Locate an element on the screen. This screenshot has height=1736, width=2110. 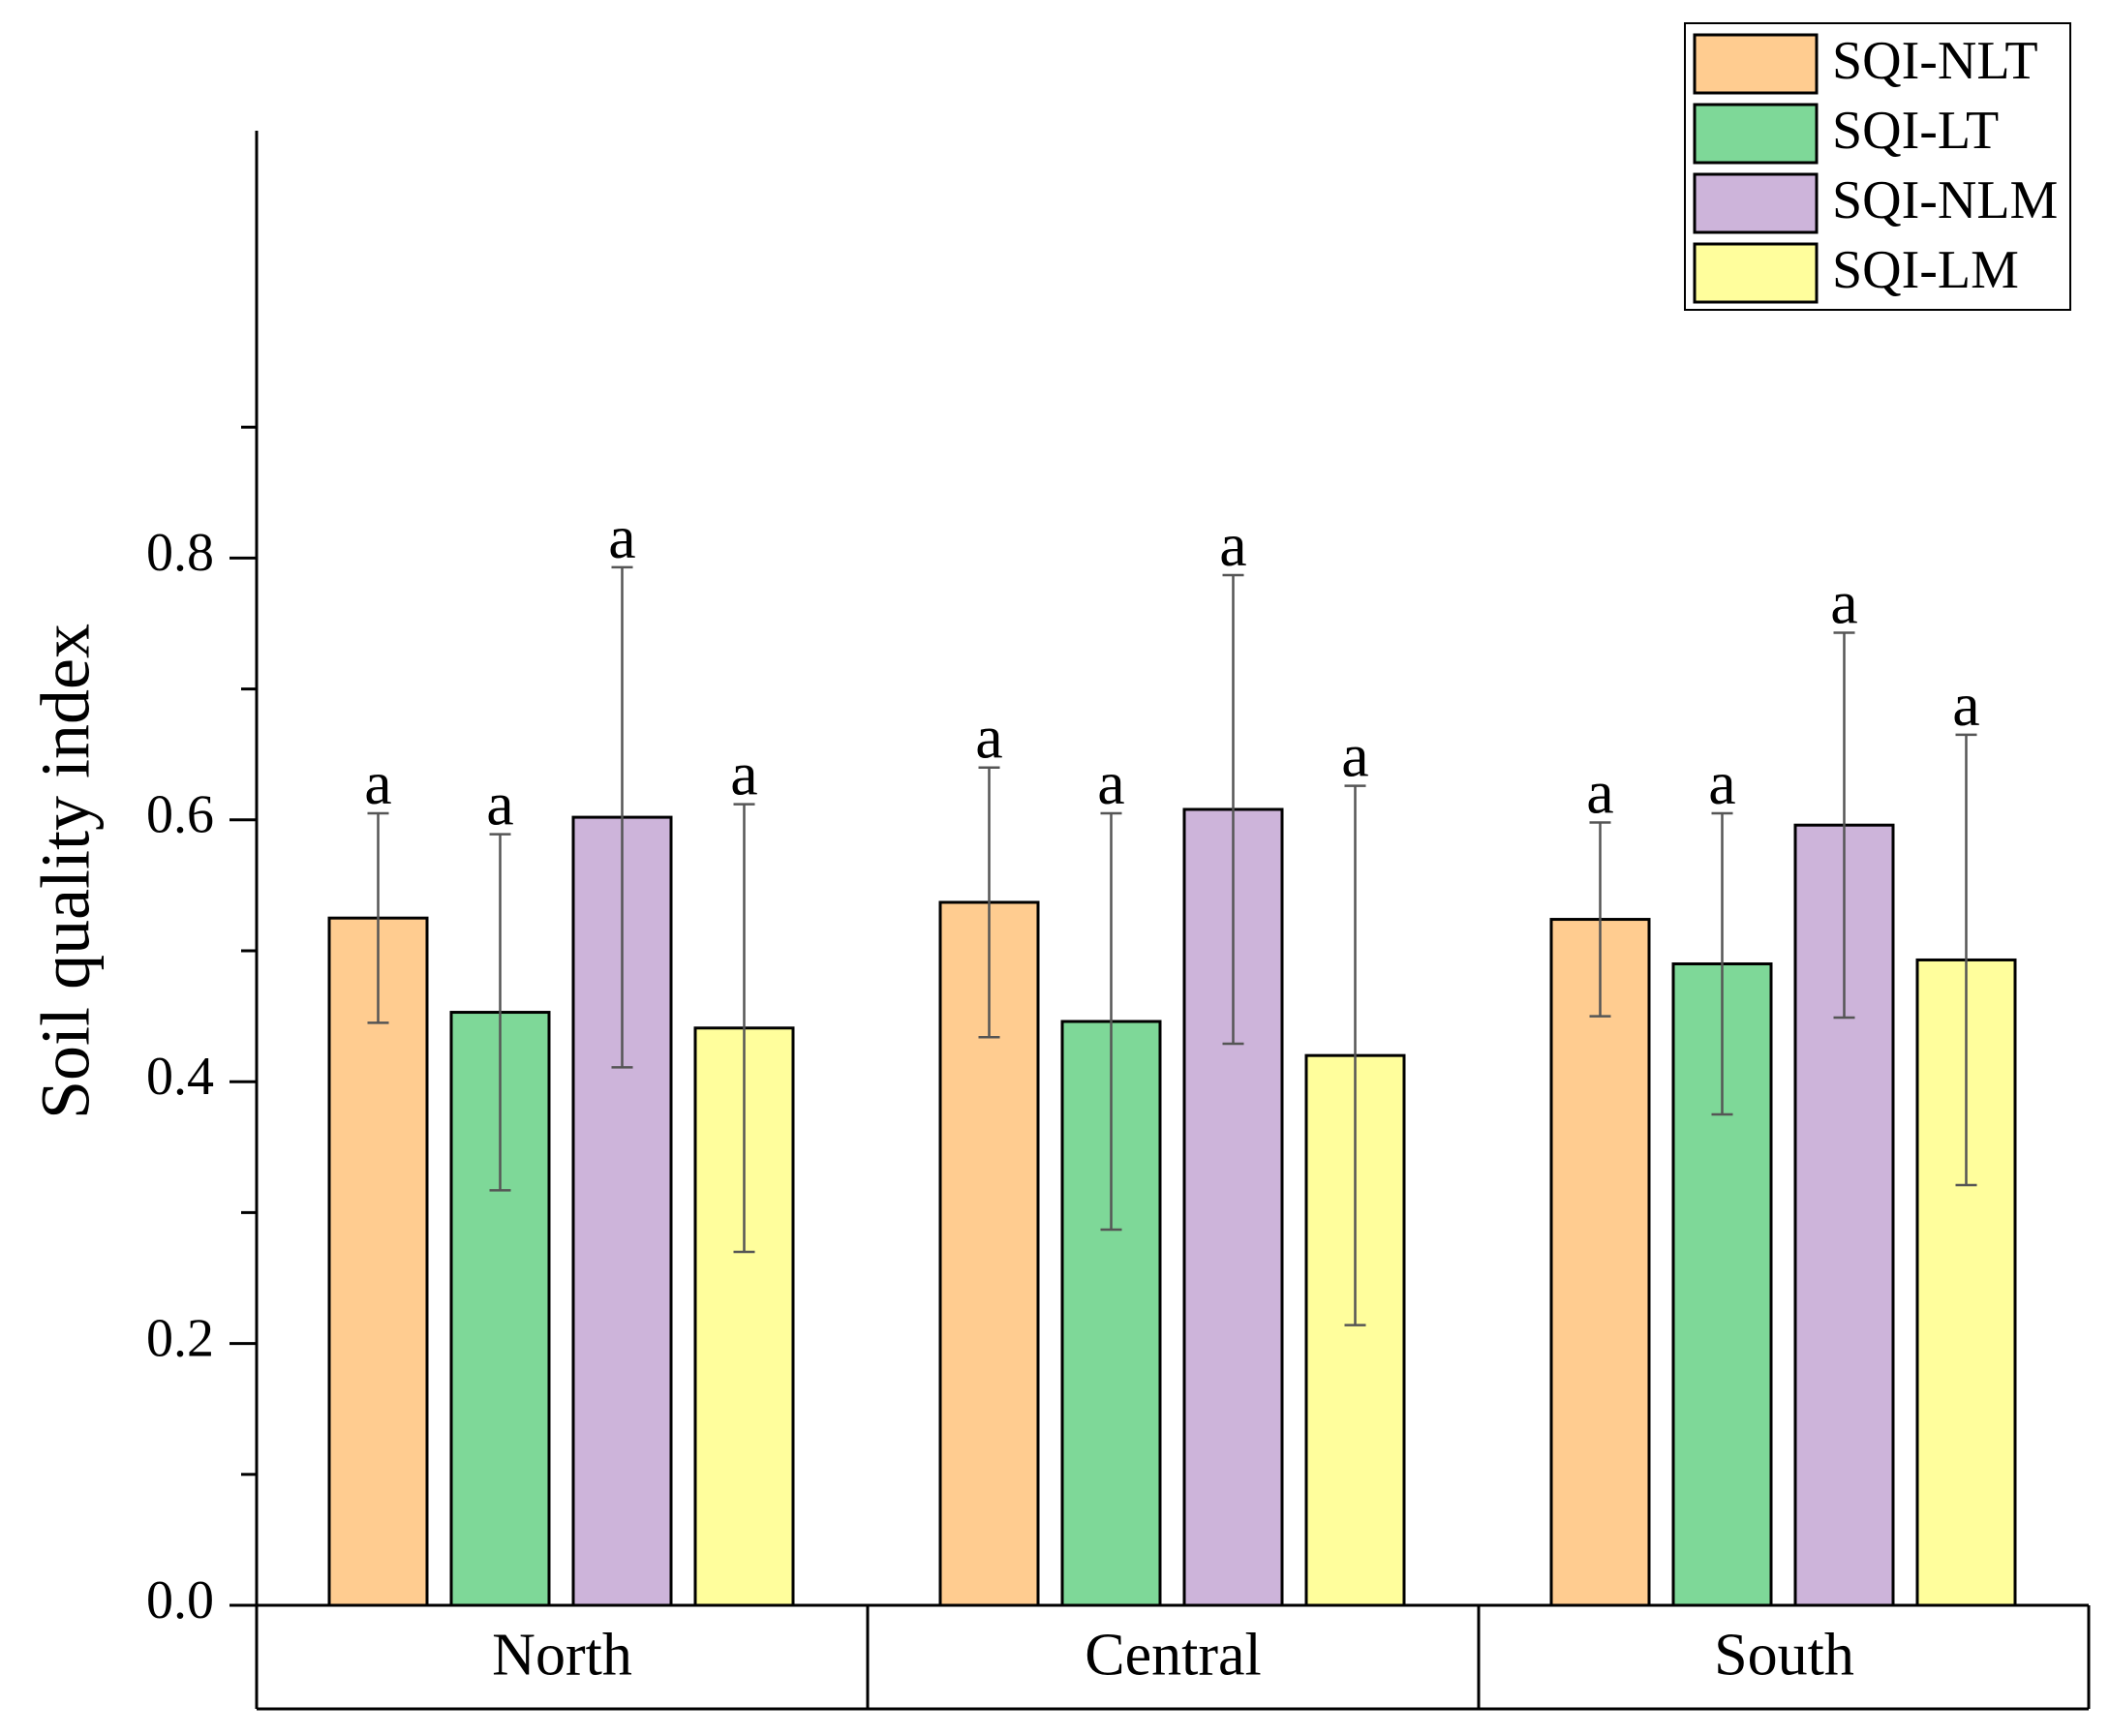
y-axis-title: Soil quality index is located at coordinates (66, 871).